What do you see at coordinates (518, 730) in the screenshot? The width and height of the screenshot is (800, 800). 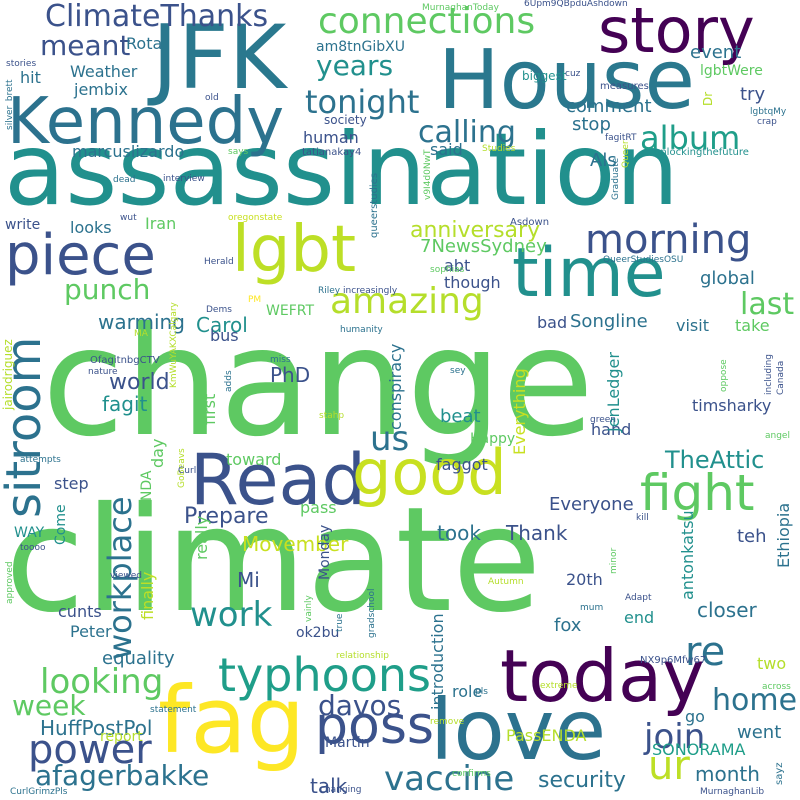 I see `word-love: love` at bounding box center [518, 730].